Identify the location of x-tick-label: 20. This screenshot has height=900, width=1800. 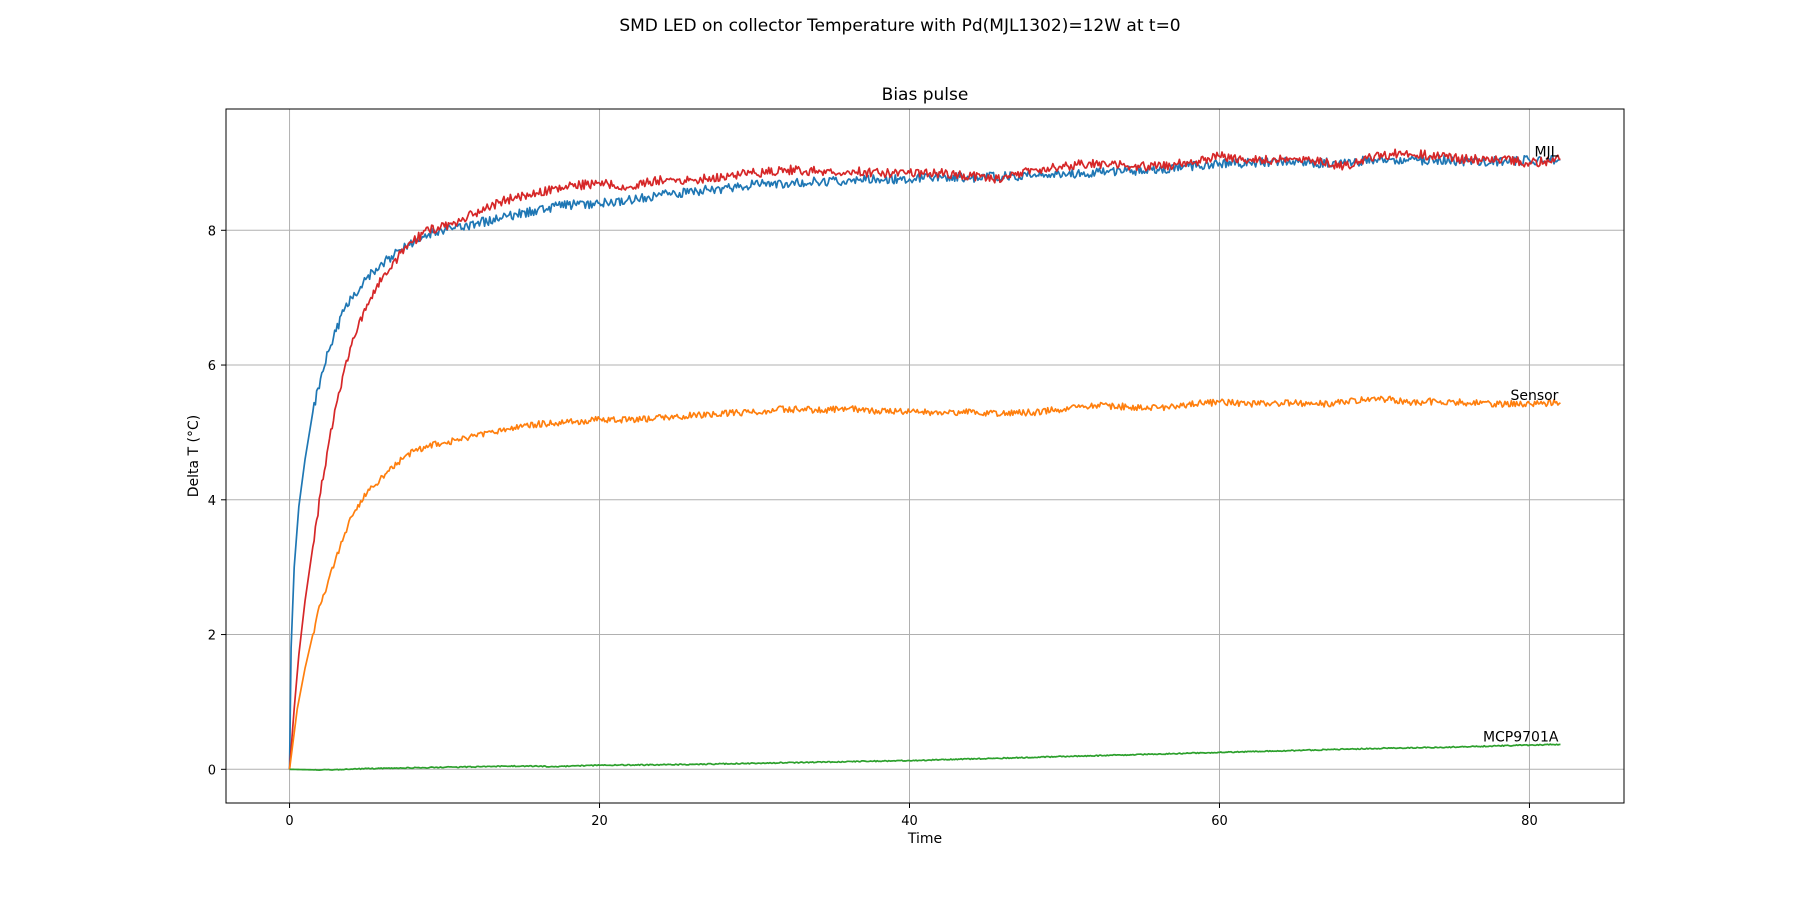
(599, 821).